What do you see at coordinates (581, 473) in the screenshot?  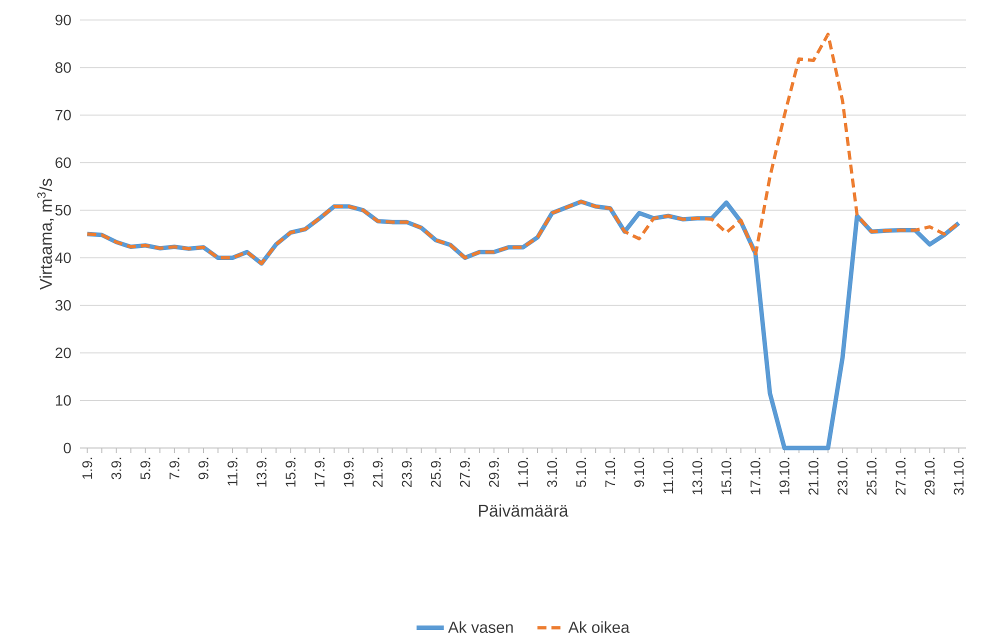 I see `x-tick-label: 5.10.` at bounding box center [581, 473].